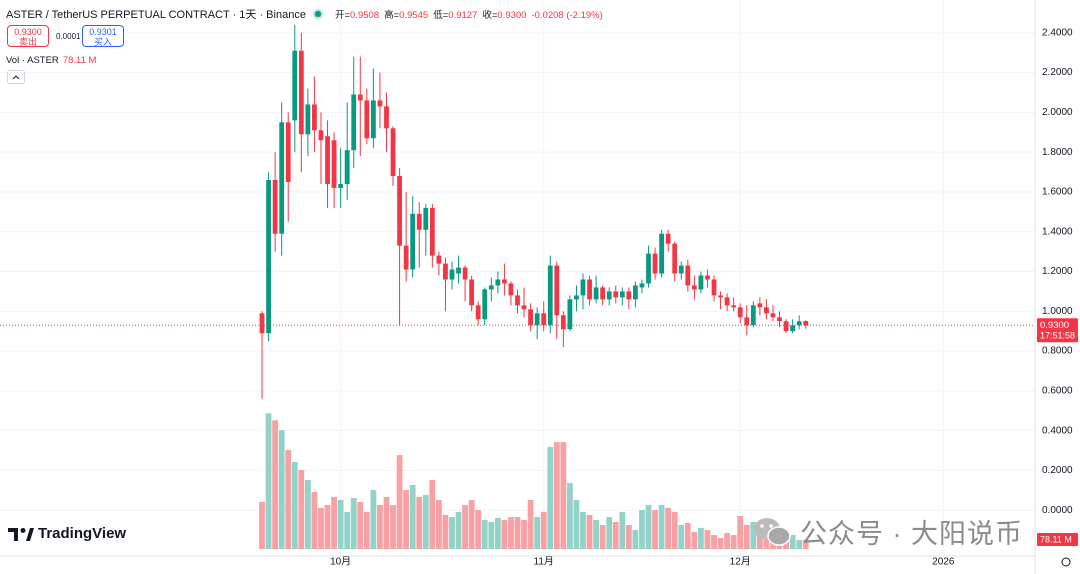  What do you see at coordinates (1057, 510) in the screenshot?
I see `y-tick-label: 0.0000` at bounding box center [1057, 510].